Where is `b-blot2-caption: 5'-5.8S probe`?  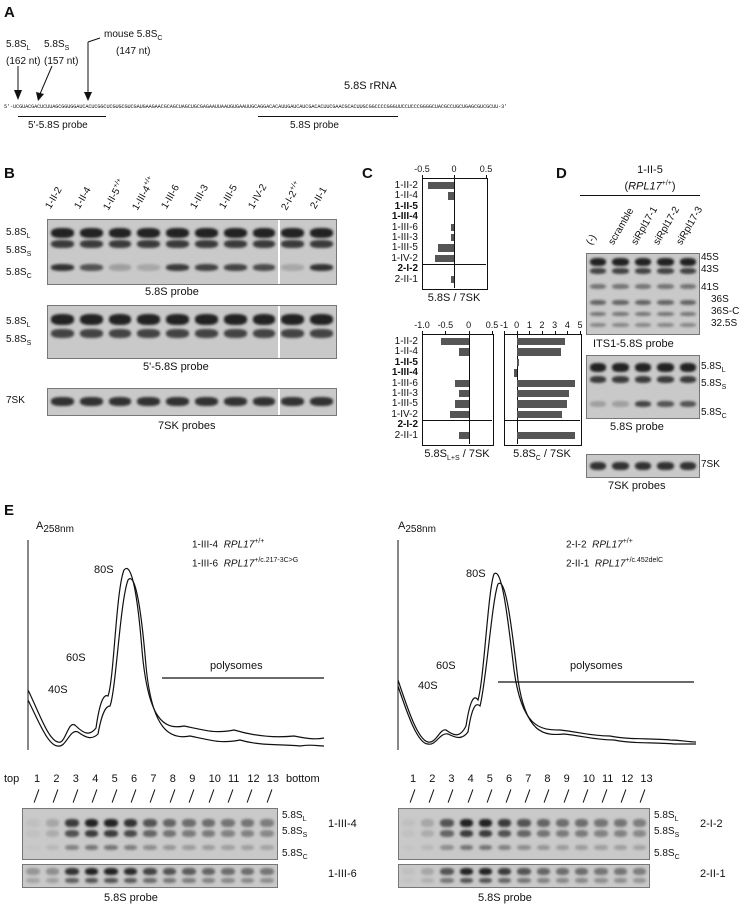 b-blot2-caption: 5'-5.8S probe is located at coordinates (176, 367).